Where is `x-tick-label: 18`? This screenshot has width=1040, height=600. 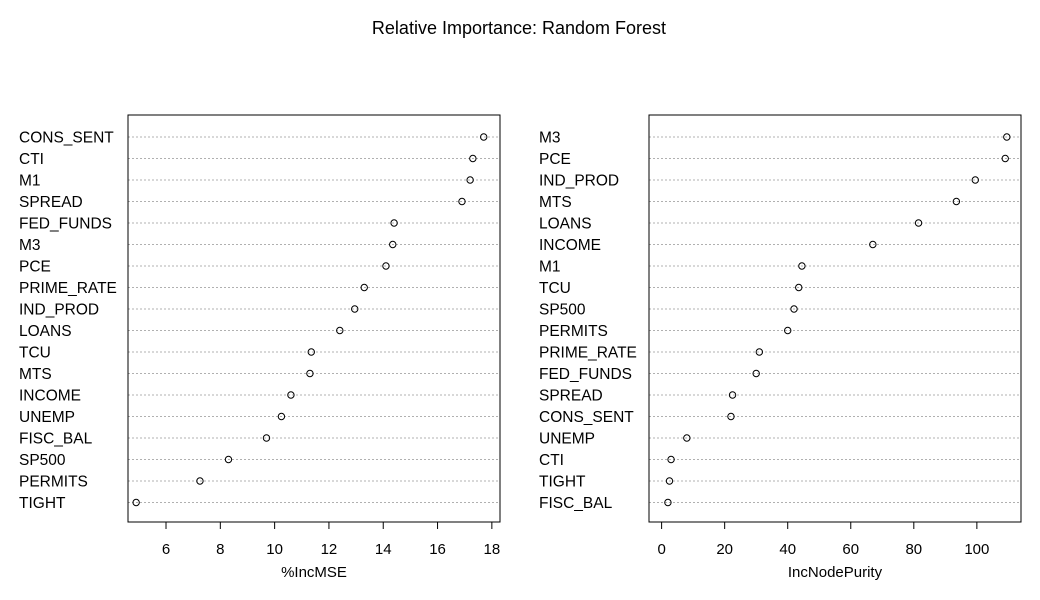 x-tick-label: 18 is located at coordinates (492, 549).